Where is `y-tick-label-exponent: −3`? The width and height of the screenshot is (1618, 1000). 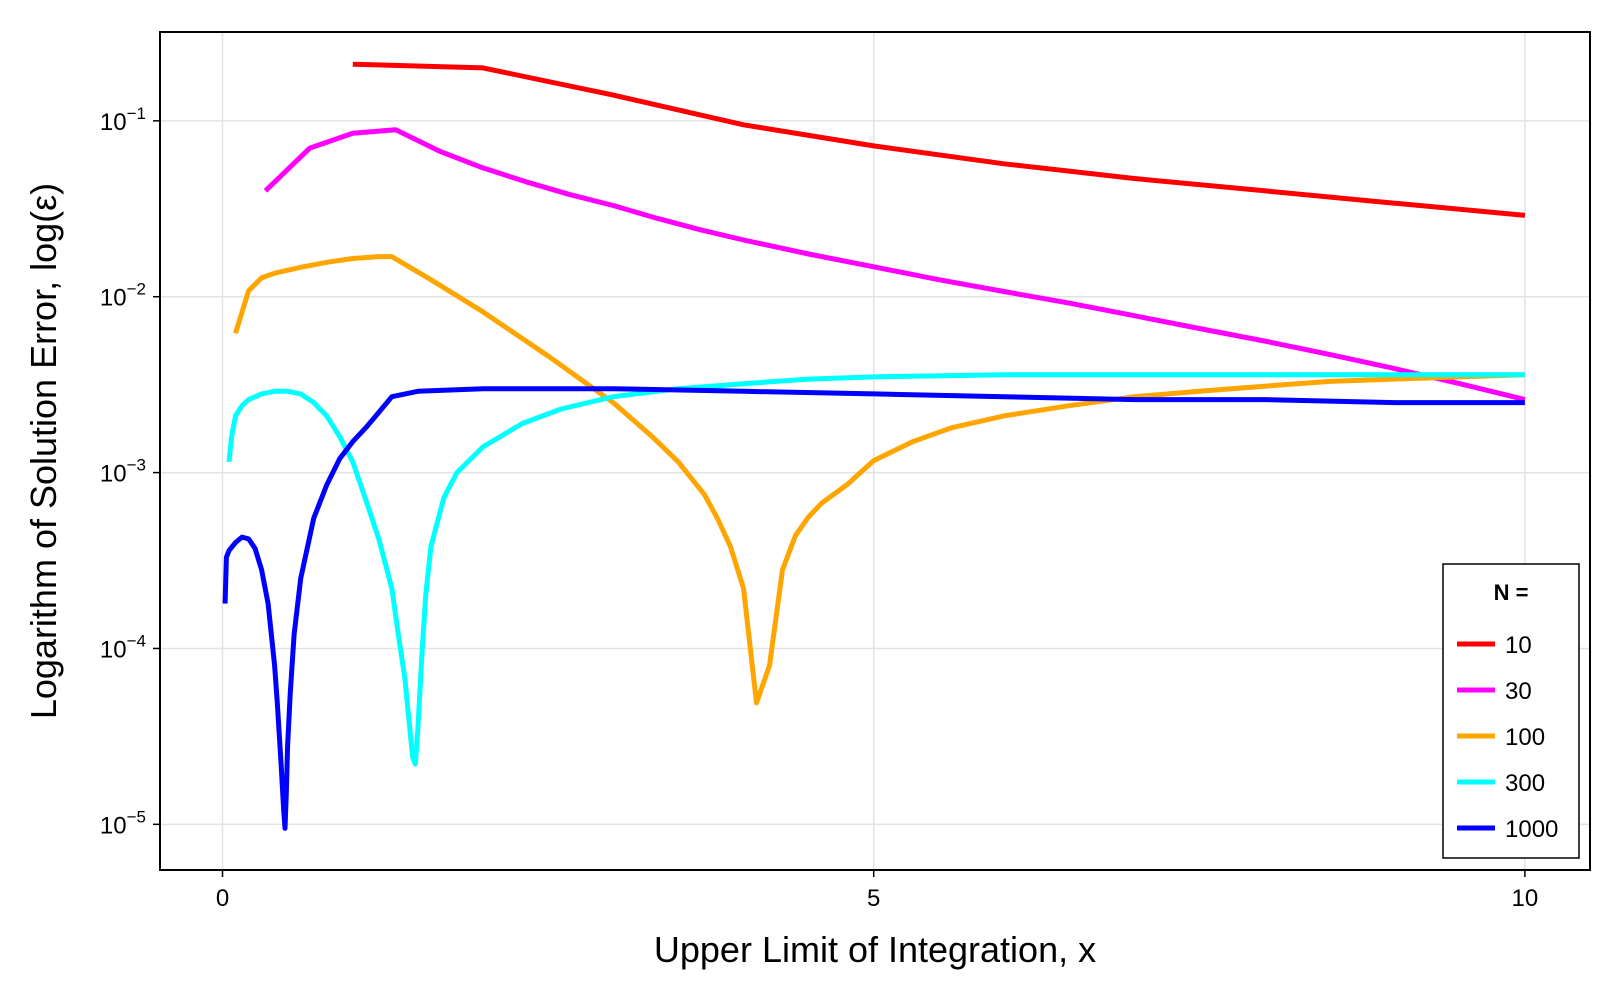 y-tick-label-exponent: −3 is located at coordinates (136, 465).